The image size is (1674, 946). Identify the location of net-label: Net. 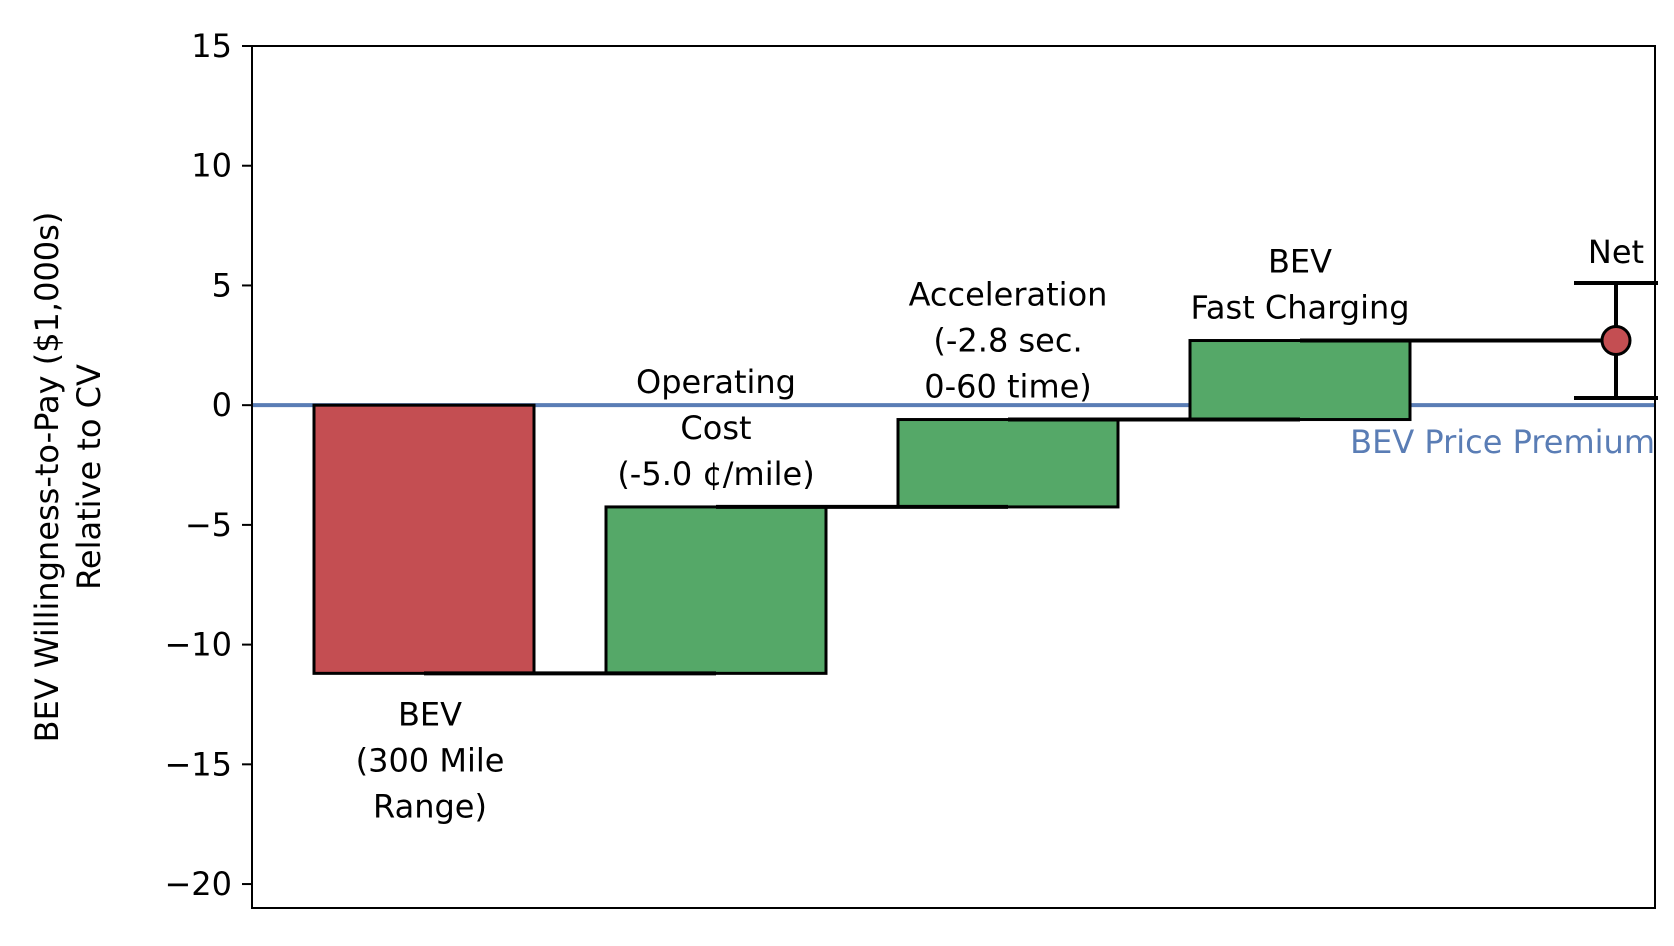
(1616, 252).